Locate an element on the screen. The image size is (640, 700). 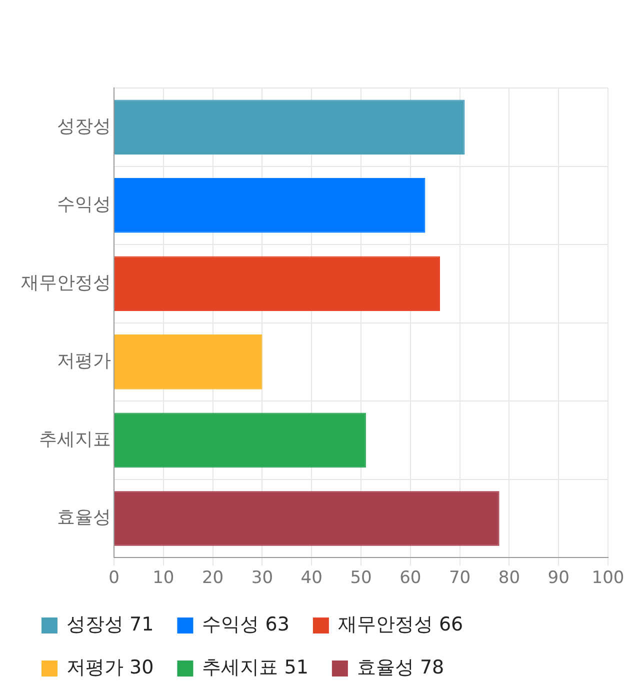
y-tick-label: 수익성 is located at coordinates (84, 205).